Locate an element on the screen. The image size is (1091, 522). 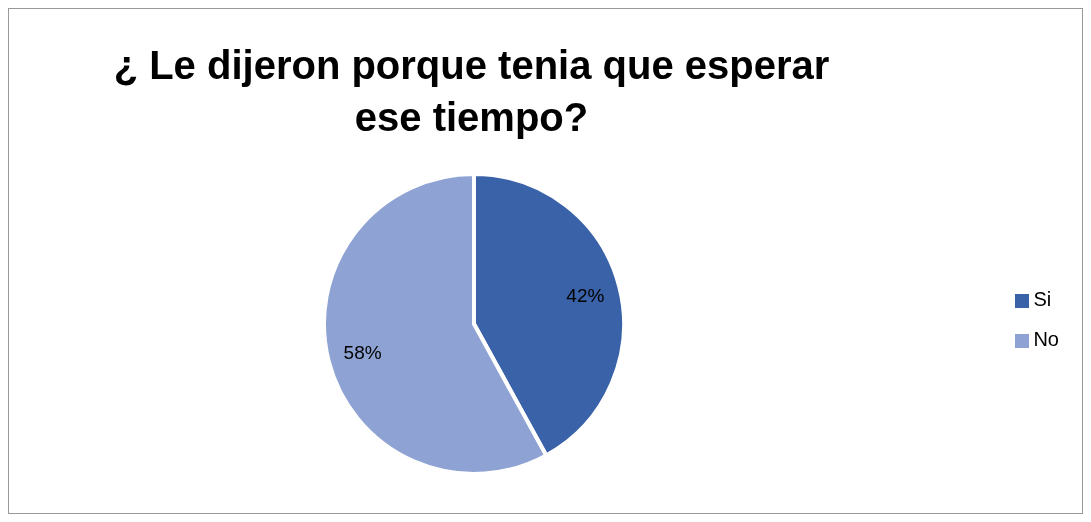
legend-label: Si is located at coordinates (1042, 299).